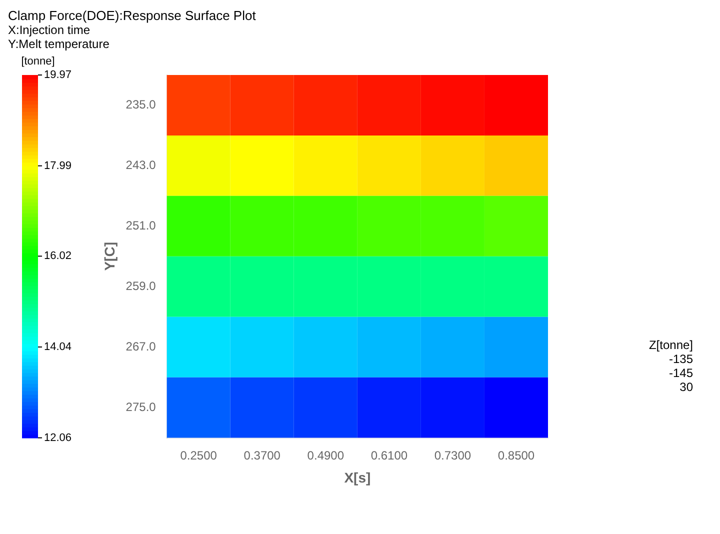 This screenshot has height=534, width=720. I want to click on text: -135, so click(680, 359).